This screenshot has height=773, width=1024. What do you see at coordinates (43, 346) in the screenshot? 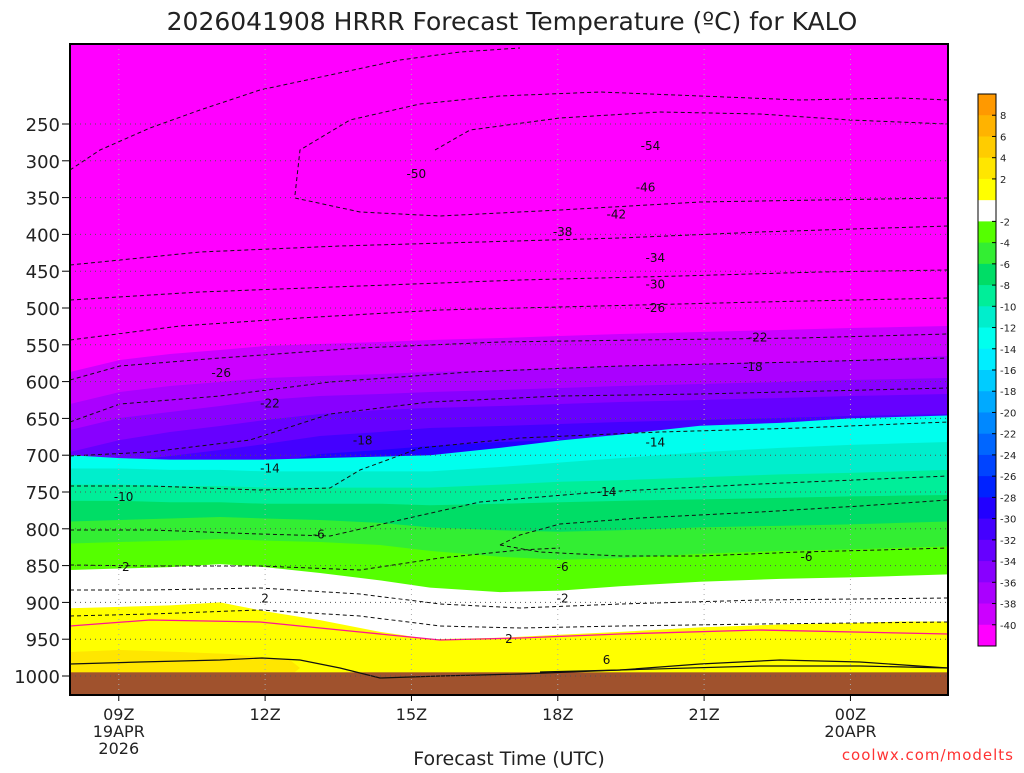
I see `y-tick-label-550: 550` at bounding box center [43, 346].